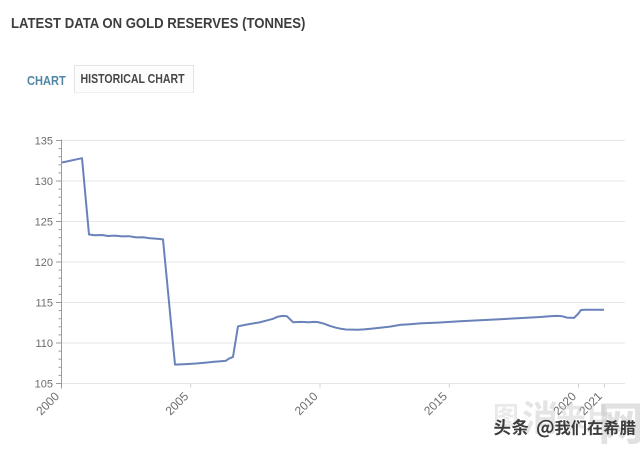 Image resolution: width=640 pixels, height=449 pixels. I want to click on svg-text: 2005, so click(177, 403).